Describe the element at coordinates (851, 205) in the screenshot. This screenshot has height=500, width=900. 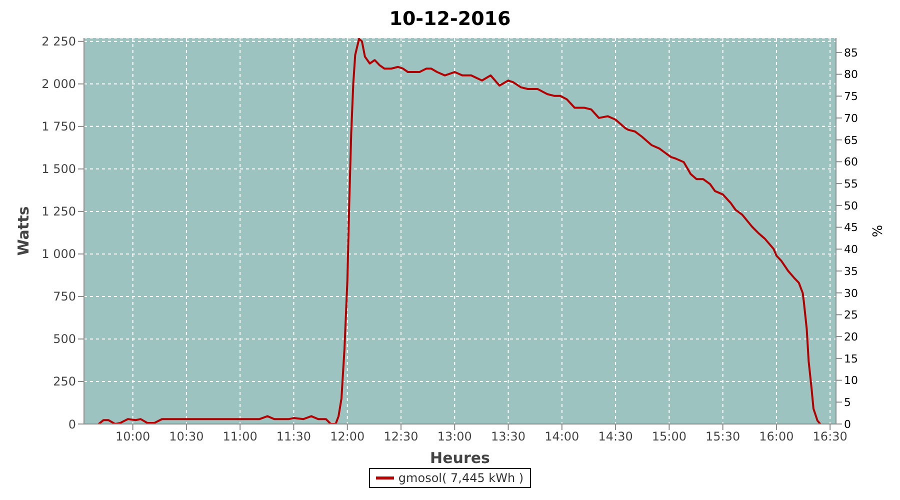
I see `y2-tick-label: 50` at that location.